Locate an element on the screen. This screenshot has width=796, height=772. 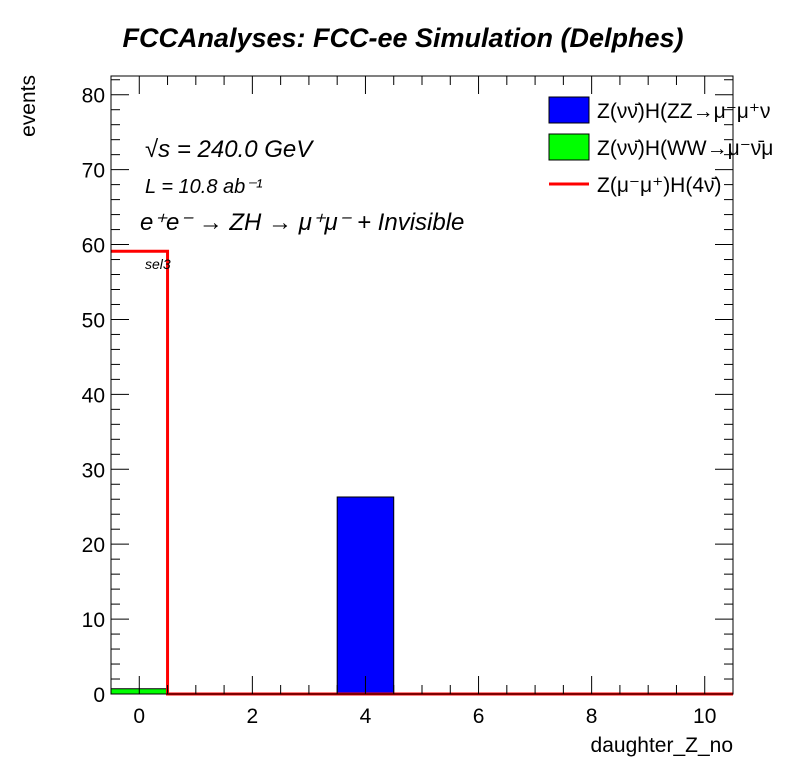
y-tick-label: 70 is located at coordinates (93, 171).